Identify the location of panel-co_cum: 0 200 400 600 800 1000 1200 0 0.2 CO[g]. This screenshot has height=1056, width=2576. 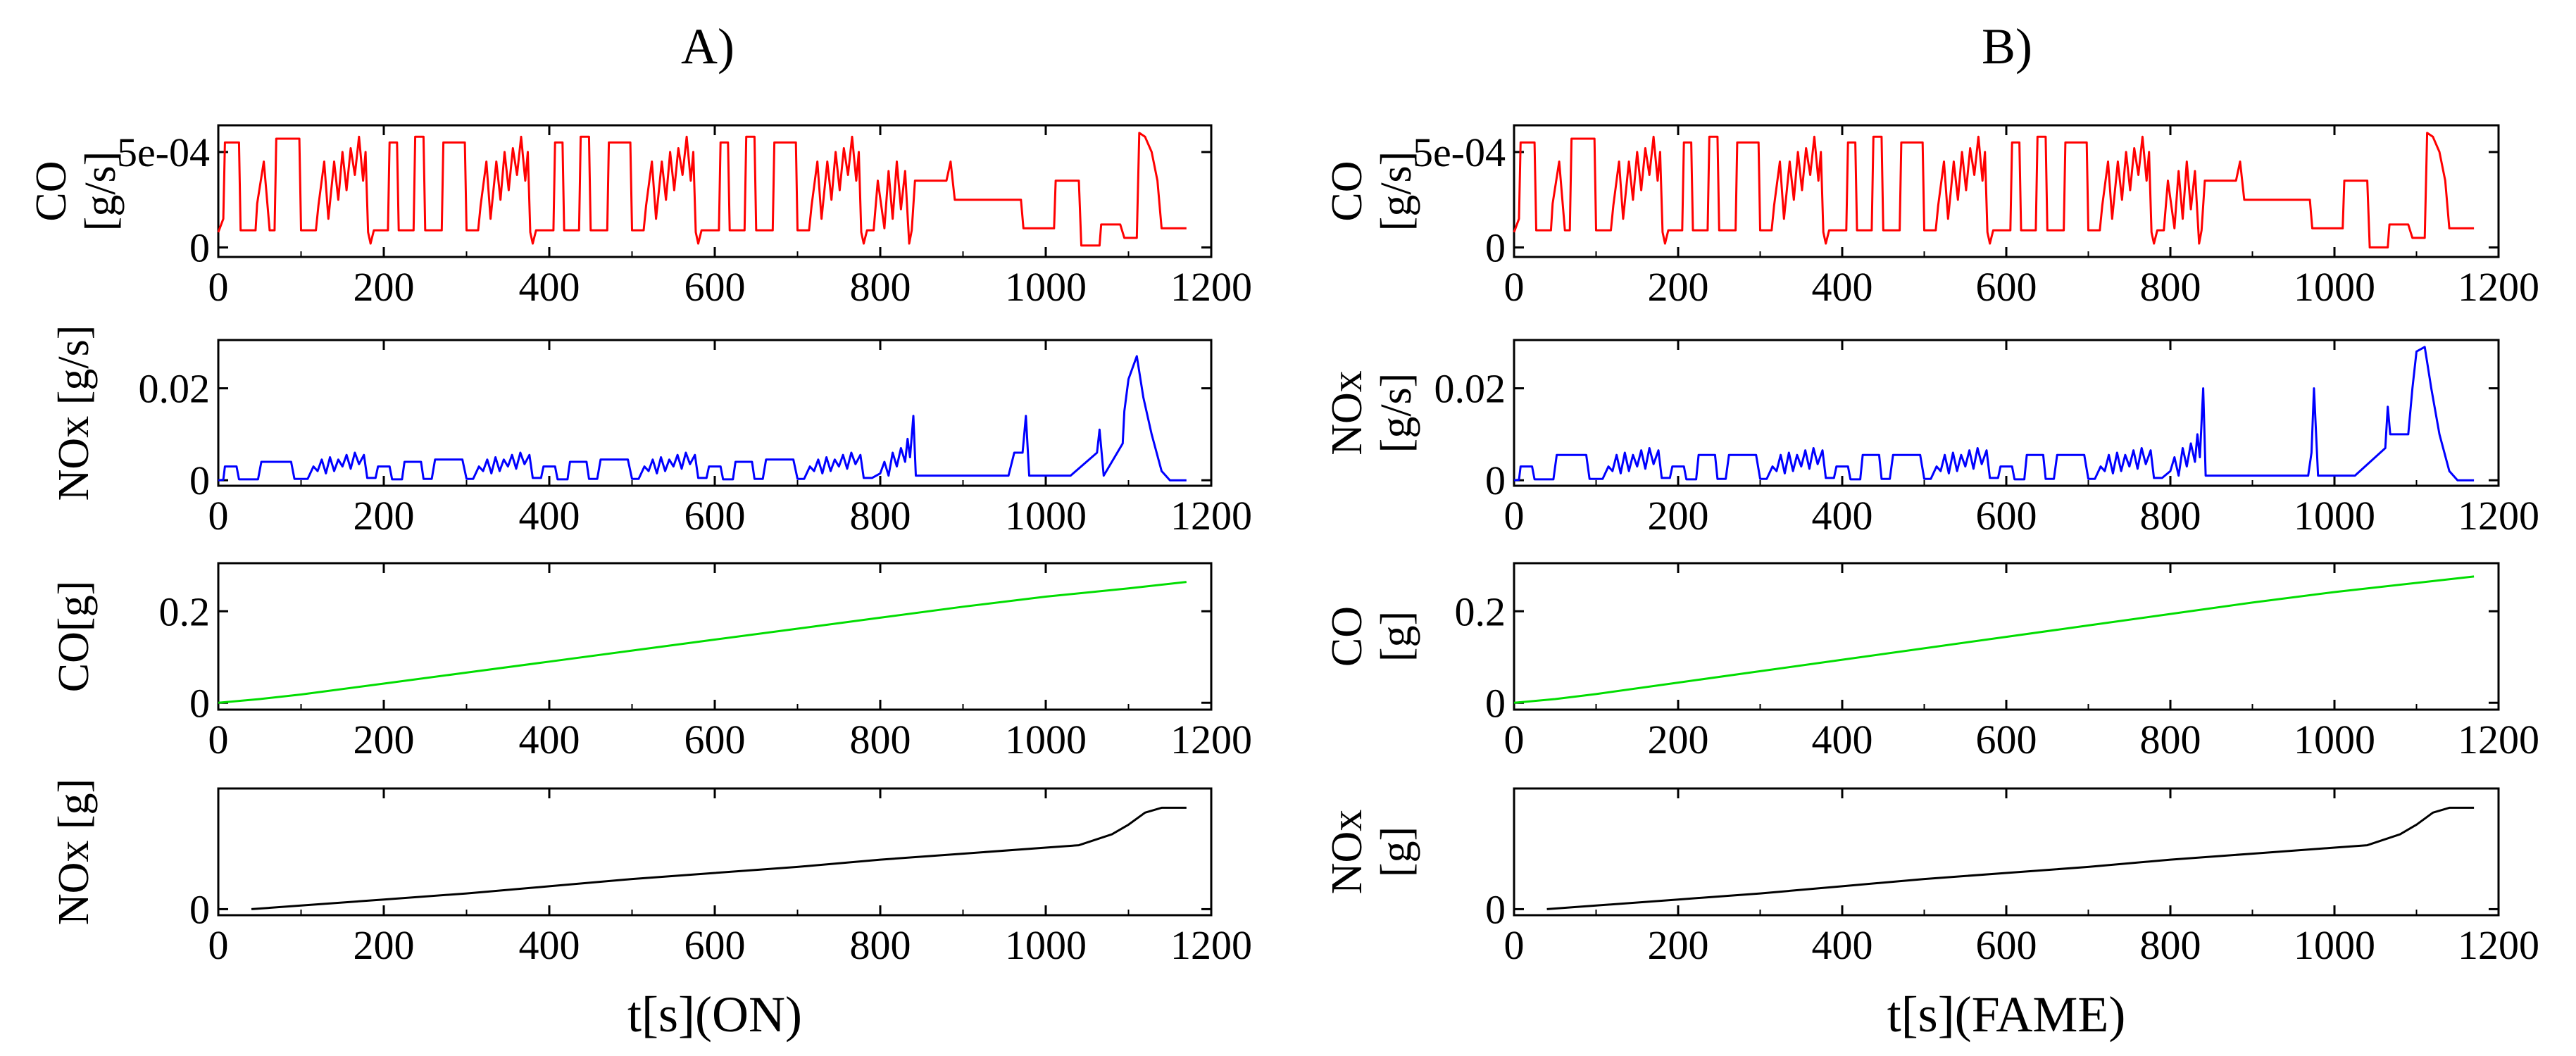
(1931, 662).